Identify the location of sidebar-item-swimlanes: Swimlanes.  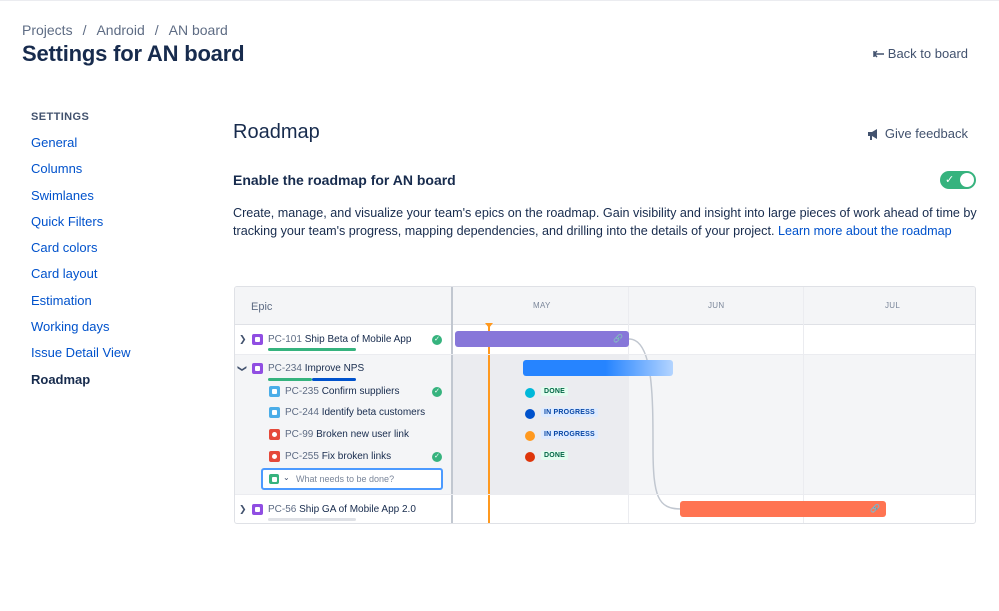
(62, 195).